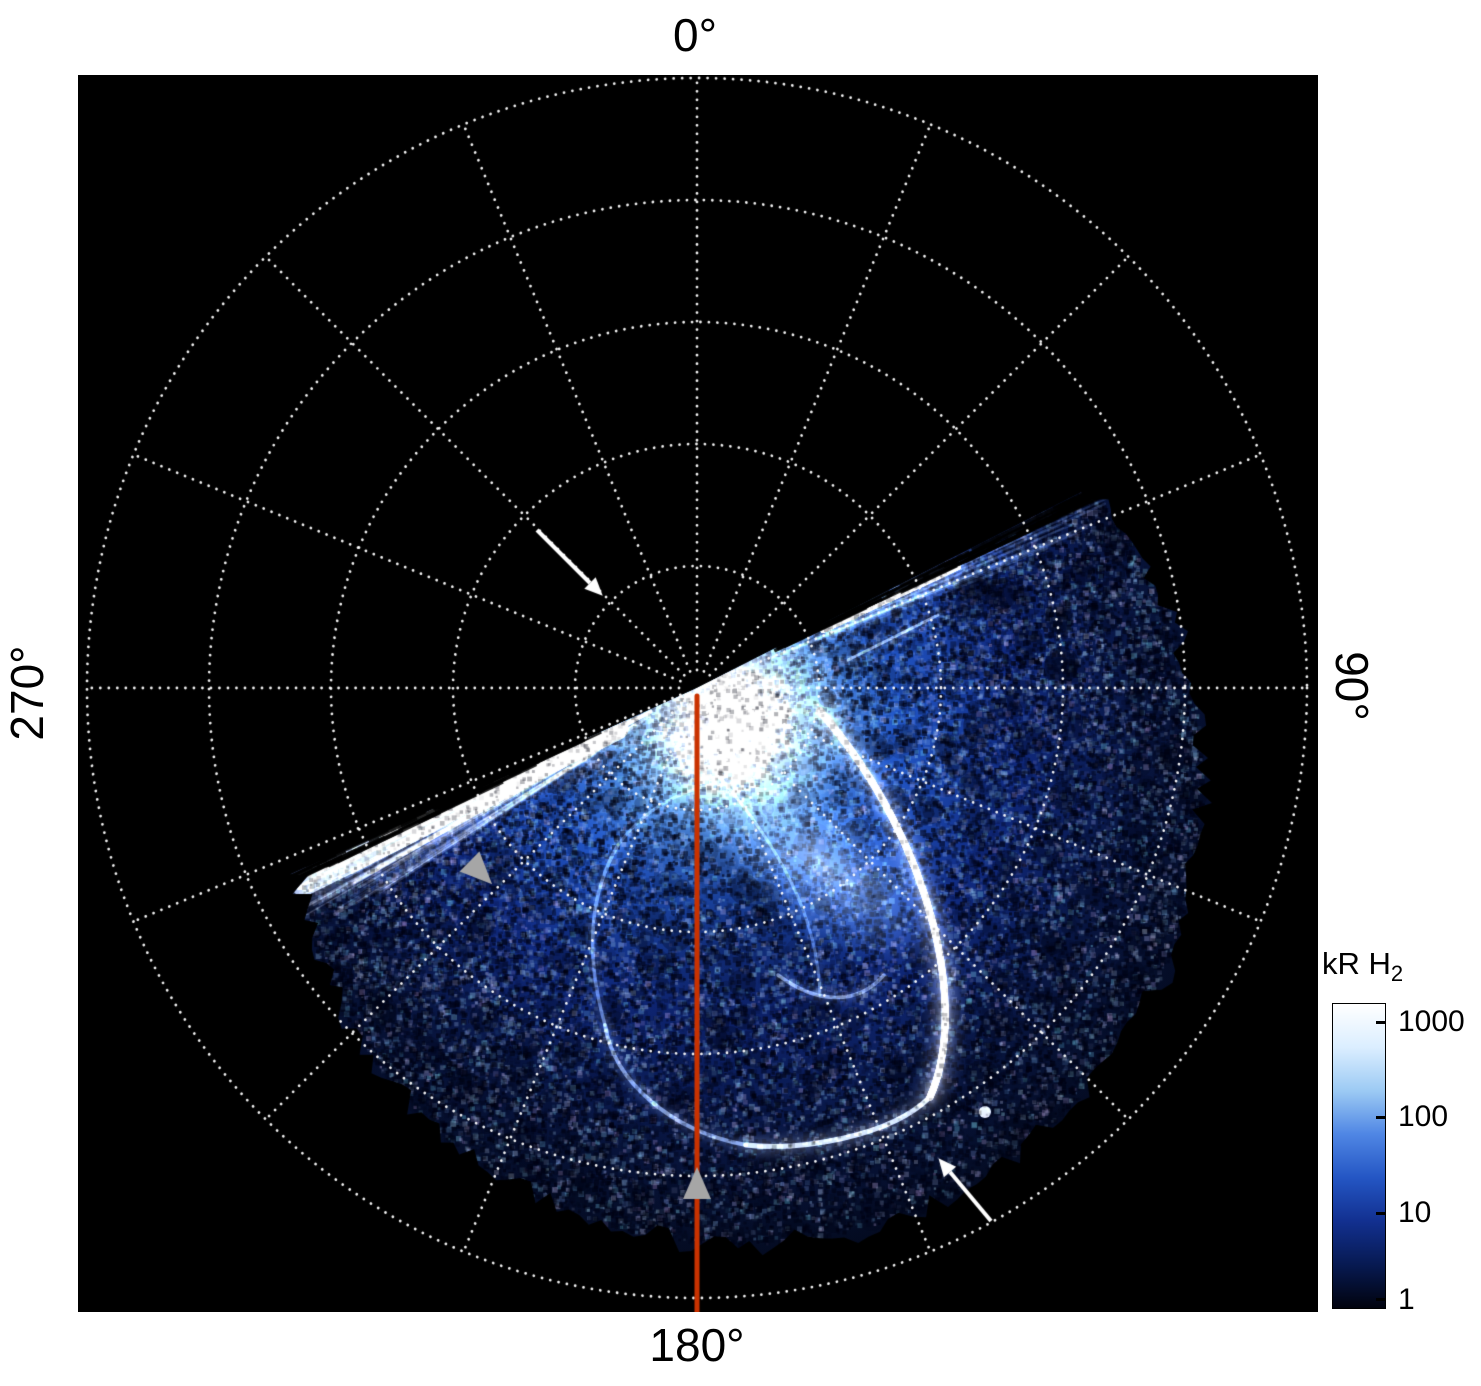 This screenshot has height=1386, width=1481. I want to click on colorbar-tick-100: 100, so click(1423, 1116).